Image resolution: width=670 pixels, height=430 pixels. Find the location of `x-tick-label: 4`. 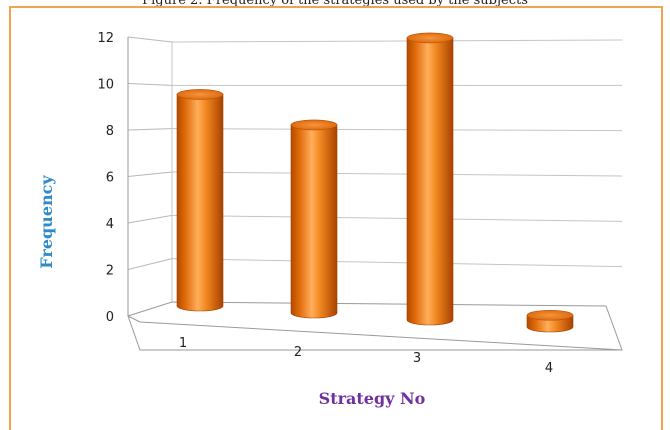

x-tick-label: 4 is located at coordinates (549, 368).